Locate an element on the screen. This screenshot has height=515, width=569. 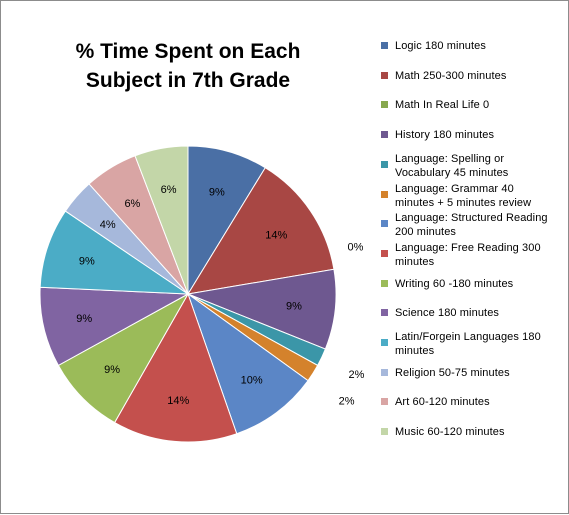
legend-label-line: Art 60-120 minutes is located at coordinates (442, 402).